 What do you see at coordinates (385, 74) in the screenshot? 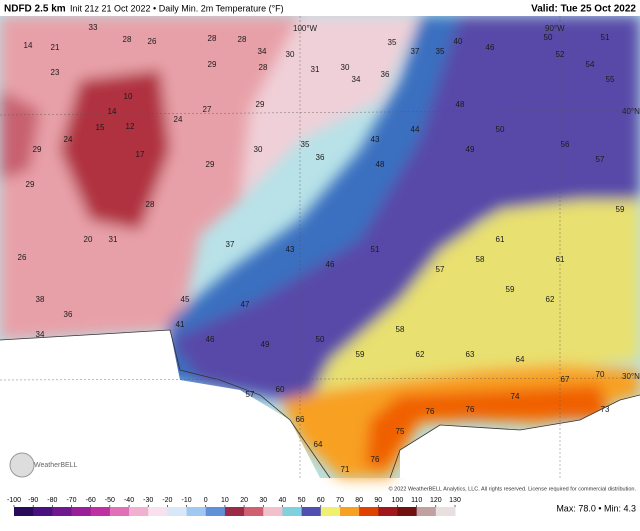
I see `station-value: 36` at bounding box center [385, 74].